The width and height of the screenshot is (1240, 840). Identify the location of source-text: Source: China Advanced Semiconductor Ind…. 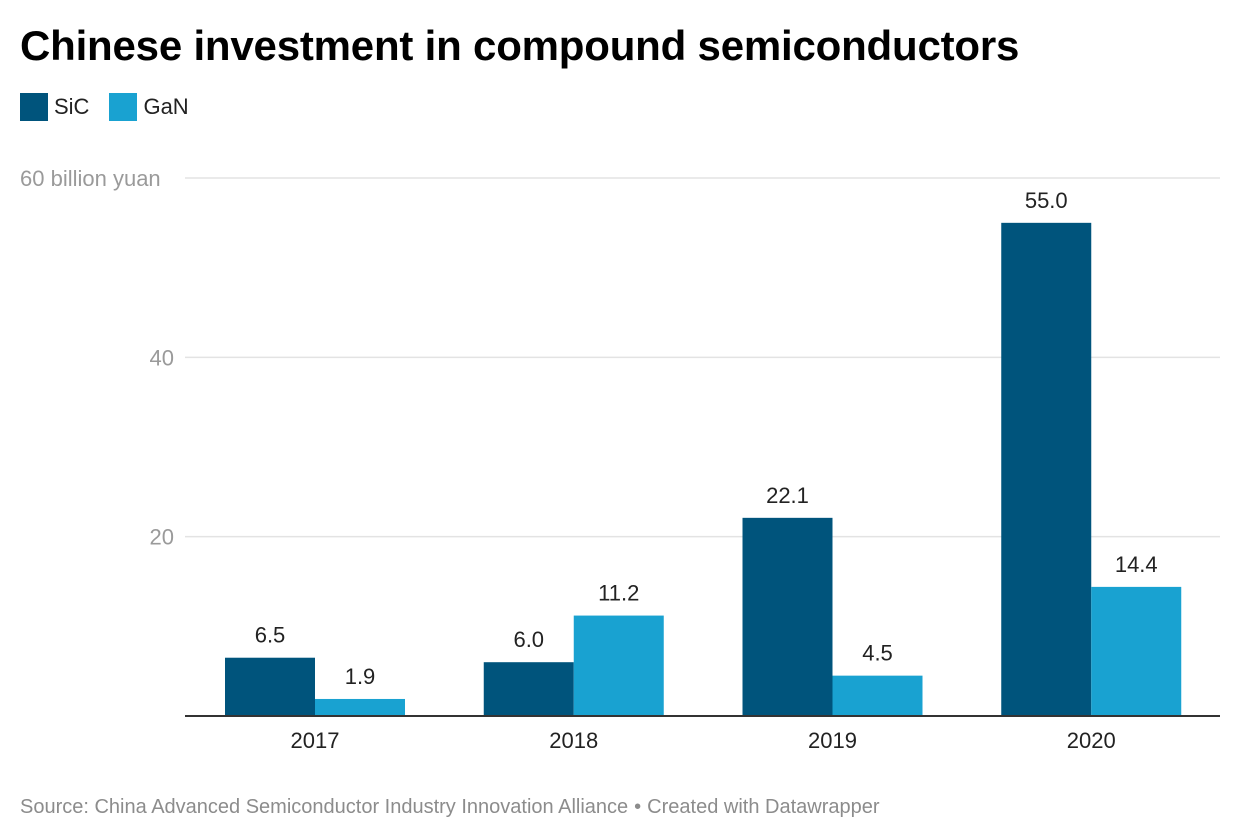
(324, 807).